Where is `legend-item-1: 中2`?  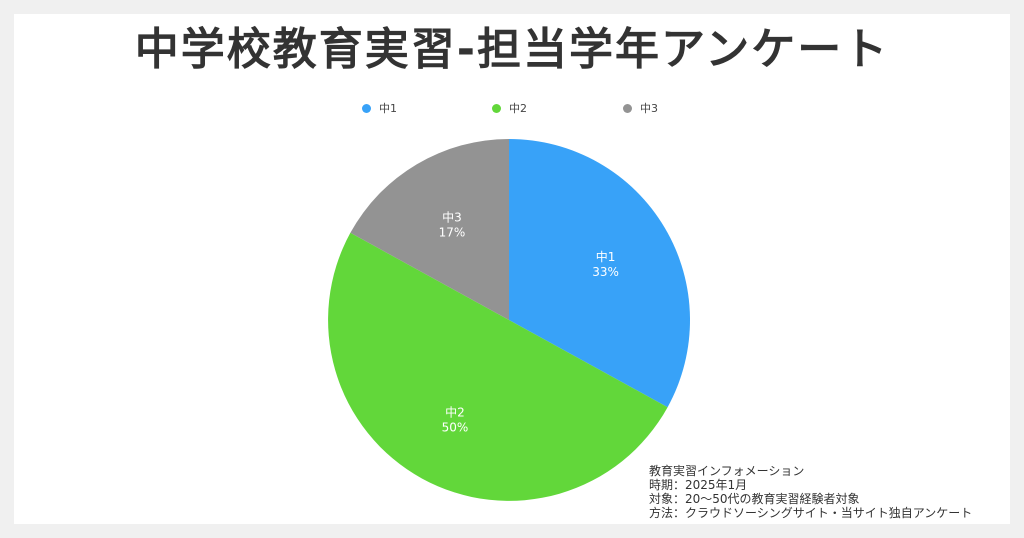
legend-item-1: 中2 is located at coordinates (509, 108).